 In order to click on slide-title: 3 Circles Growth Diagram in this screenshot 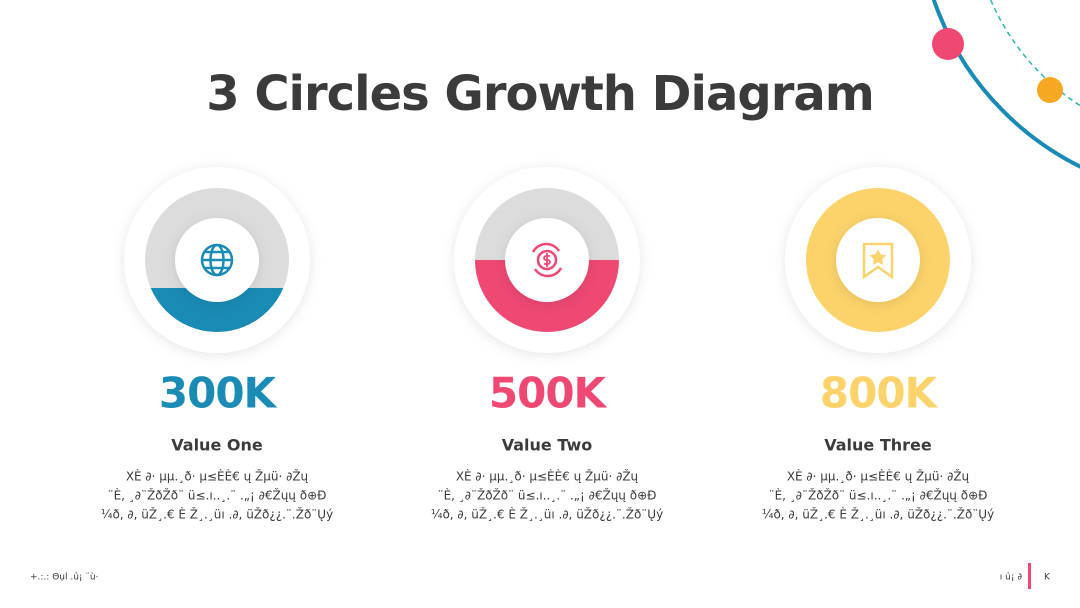, I will do `click(540, 94)`.